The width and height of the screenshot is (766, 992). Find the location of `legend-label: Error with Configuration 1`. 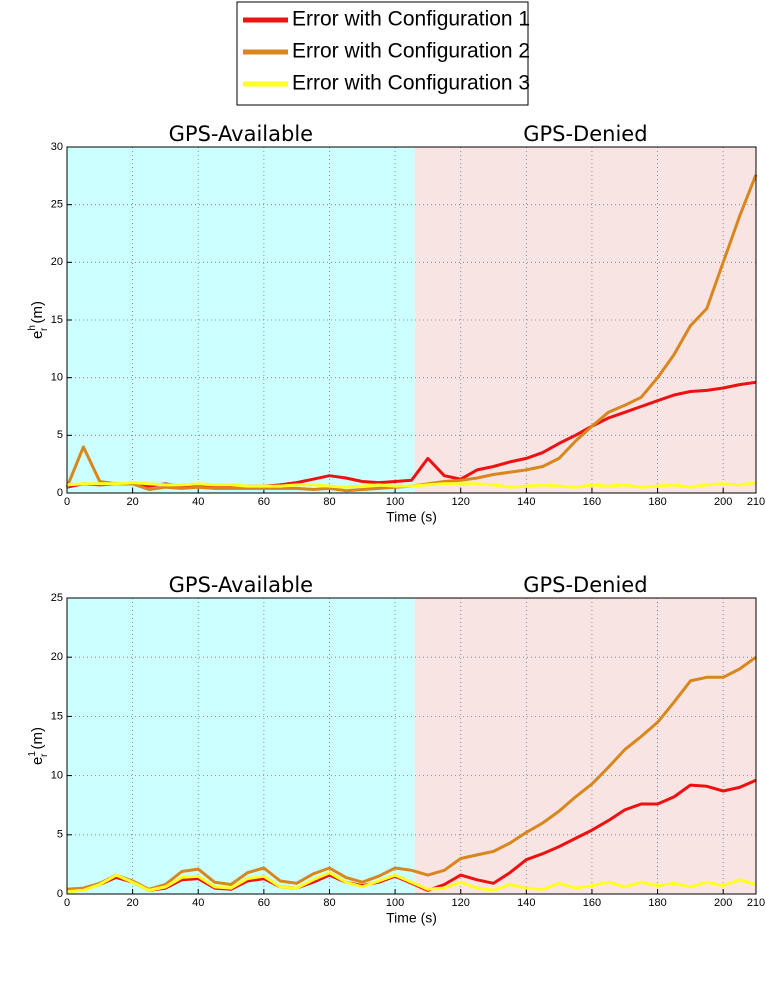

legend-label: Error with Configuration 1 is located at coordinates (411, 19).